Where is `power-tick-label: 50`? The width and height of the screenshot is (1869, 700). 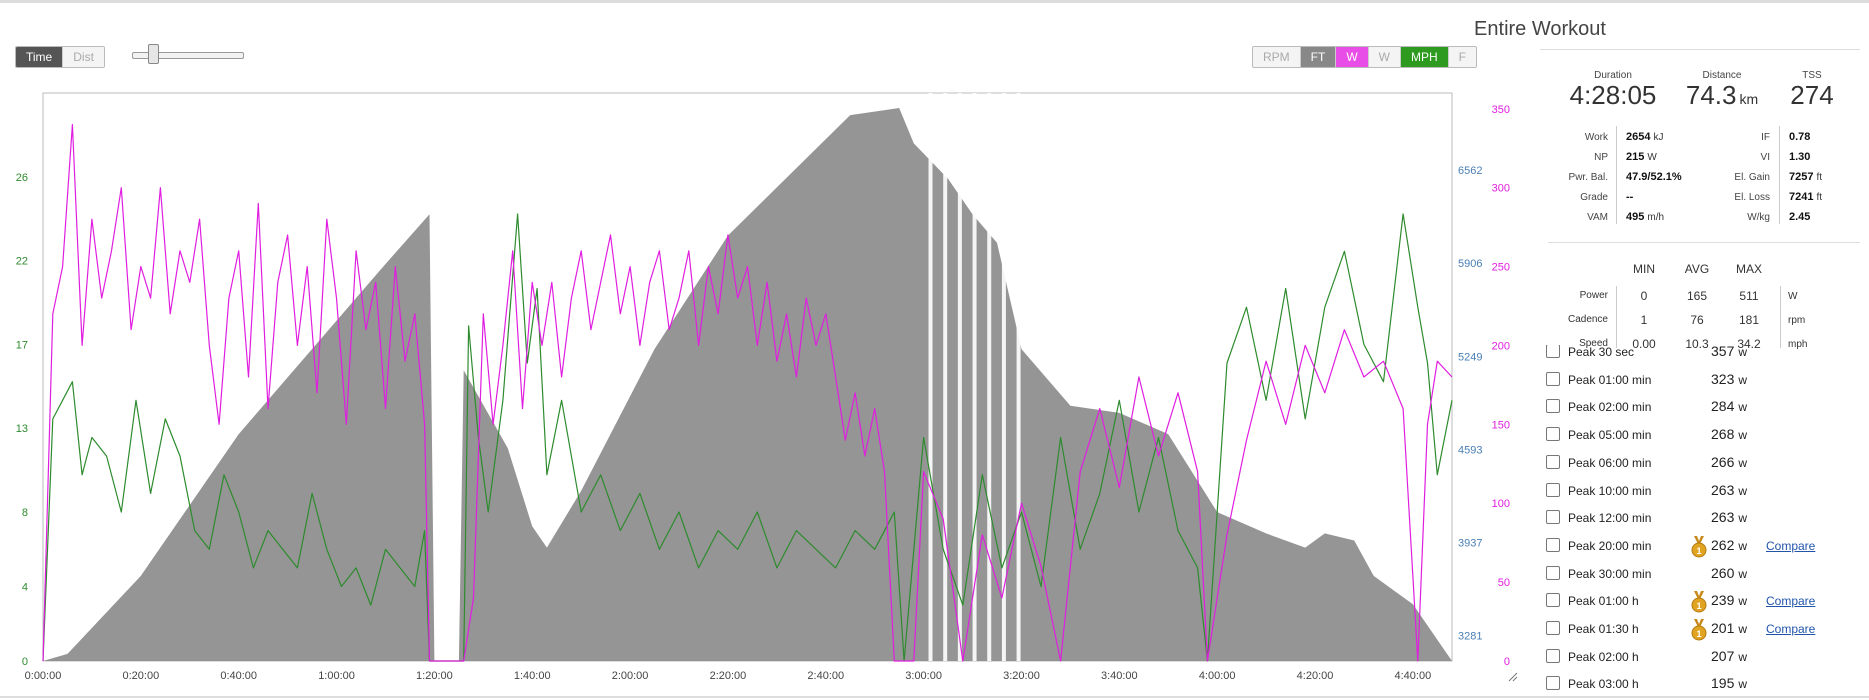 power-tick-label: 50 is located at coordinates (1504, 583).